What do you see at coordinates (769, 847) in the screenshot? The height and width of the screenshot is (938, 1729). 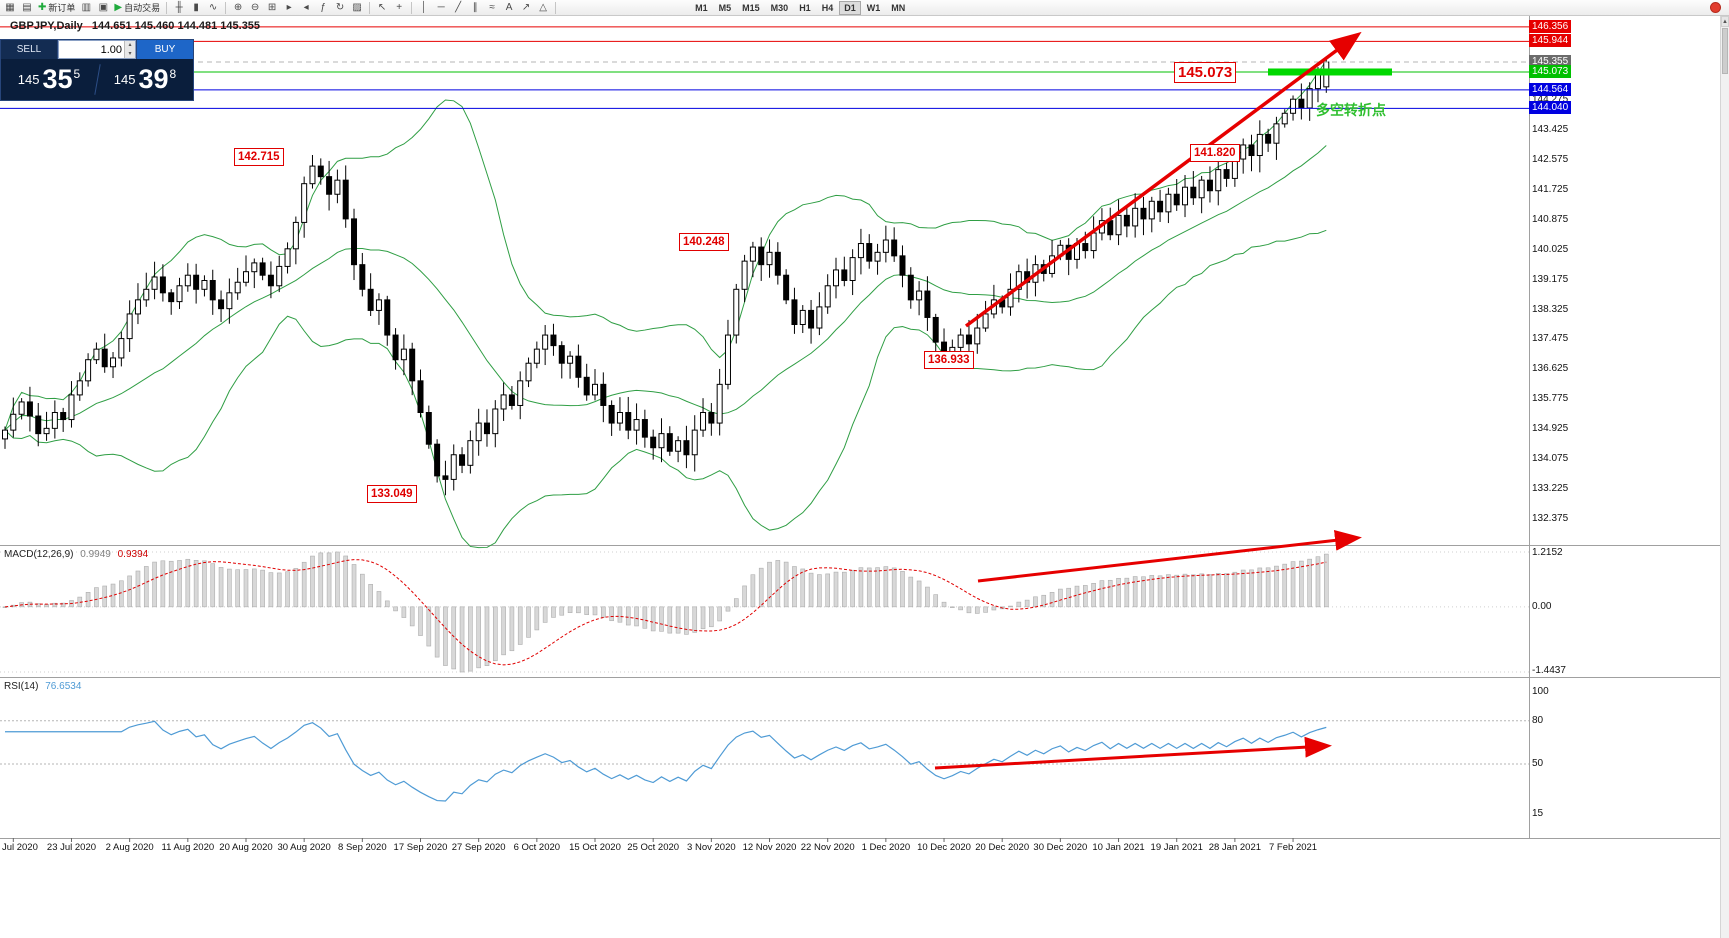 I see `time-axis-label: 12 Nov 2020` at bounding box center [769, 847].